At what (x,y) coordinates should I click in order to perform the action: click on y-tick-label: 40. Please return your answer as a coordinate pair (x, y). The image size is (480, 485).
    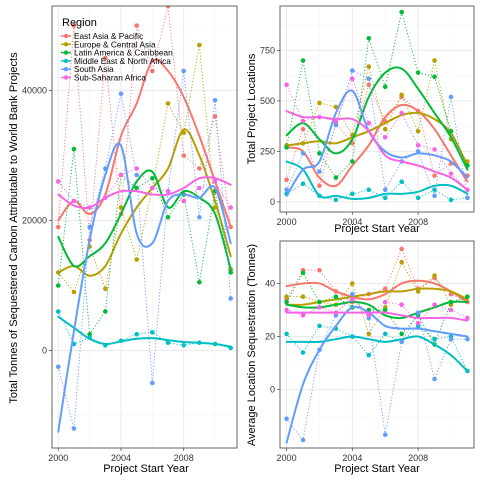
    Looking at the image, I should click on (270, 283).